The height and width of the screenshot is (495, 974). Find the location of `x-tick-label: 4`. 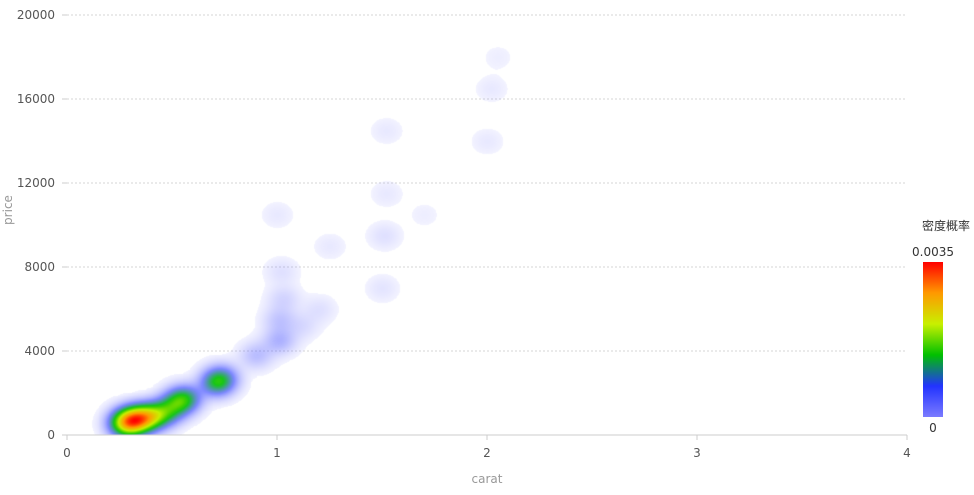

x-tick-label: 4 is located at coordinates (907, 453).